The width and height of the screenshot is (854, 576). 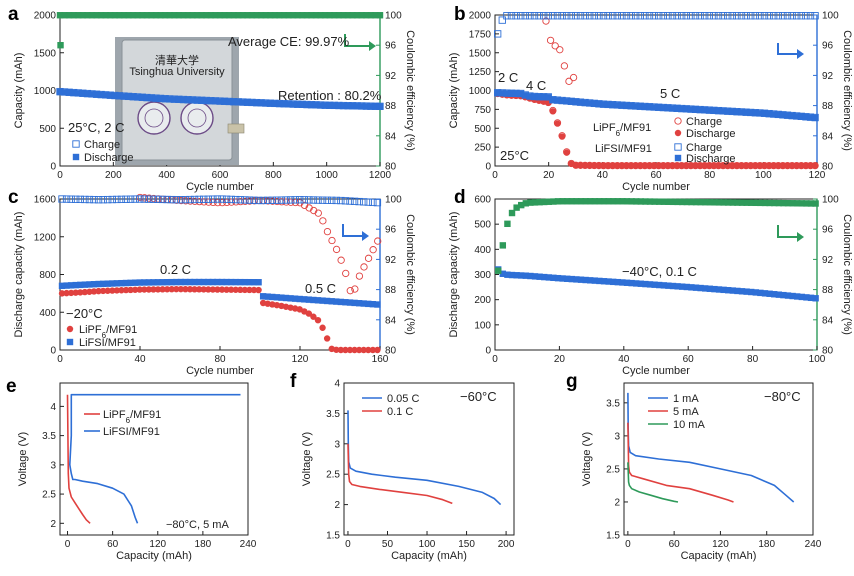 I want to click on series-coulombic-efficiency, so click(x=220, y=15).